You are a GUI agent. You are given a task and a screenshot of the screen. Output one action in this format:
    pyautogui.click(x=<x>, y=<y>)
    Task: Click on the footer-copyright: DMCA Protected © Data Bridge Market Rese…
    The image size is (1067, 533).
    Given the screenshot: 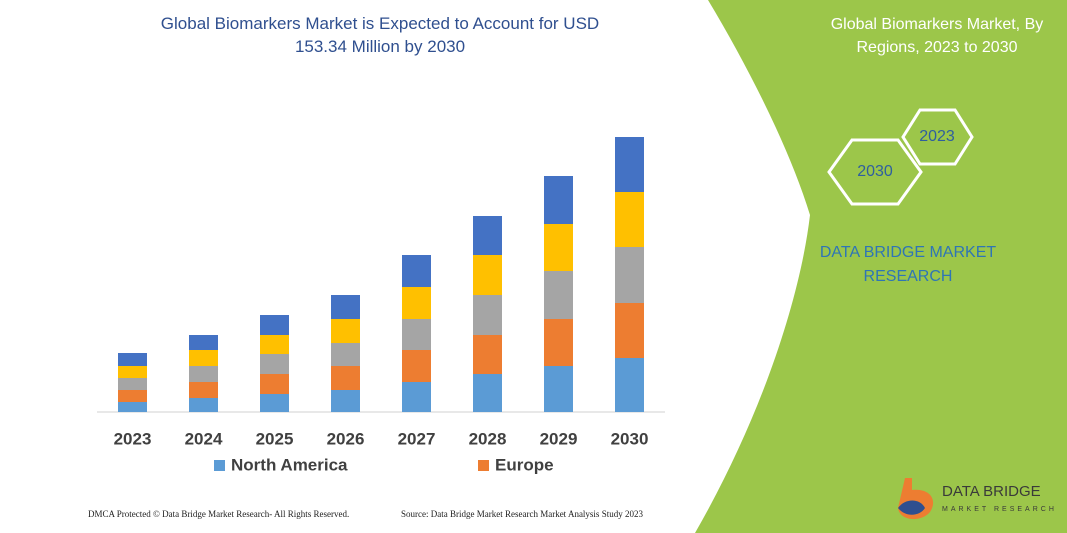 What is the action you would take?
    pyautogui.click(x=218, y=514)
    